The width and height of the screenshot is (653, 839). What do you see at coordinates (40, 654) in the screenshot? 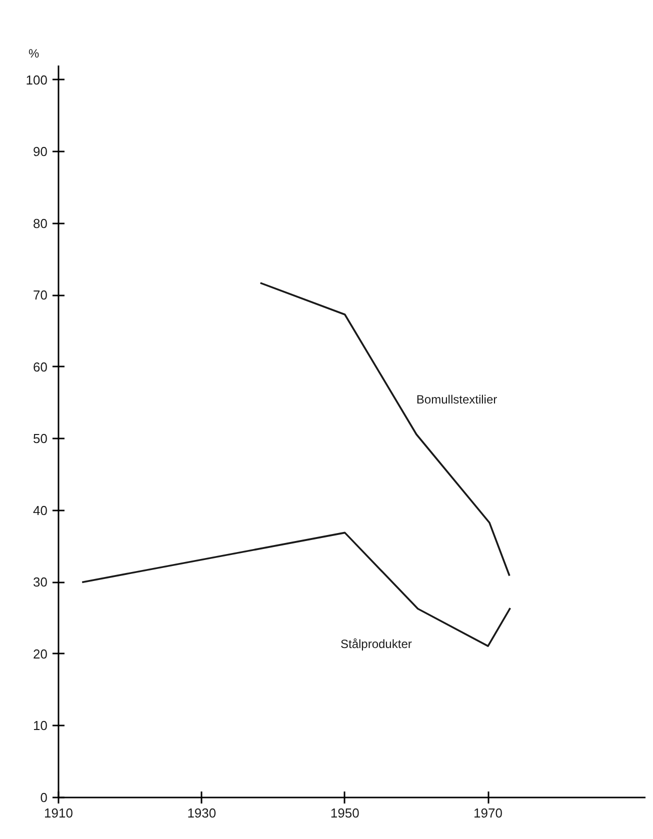
I see `y-tick-label: 20` at bounding box center [40, 654].